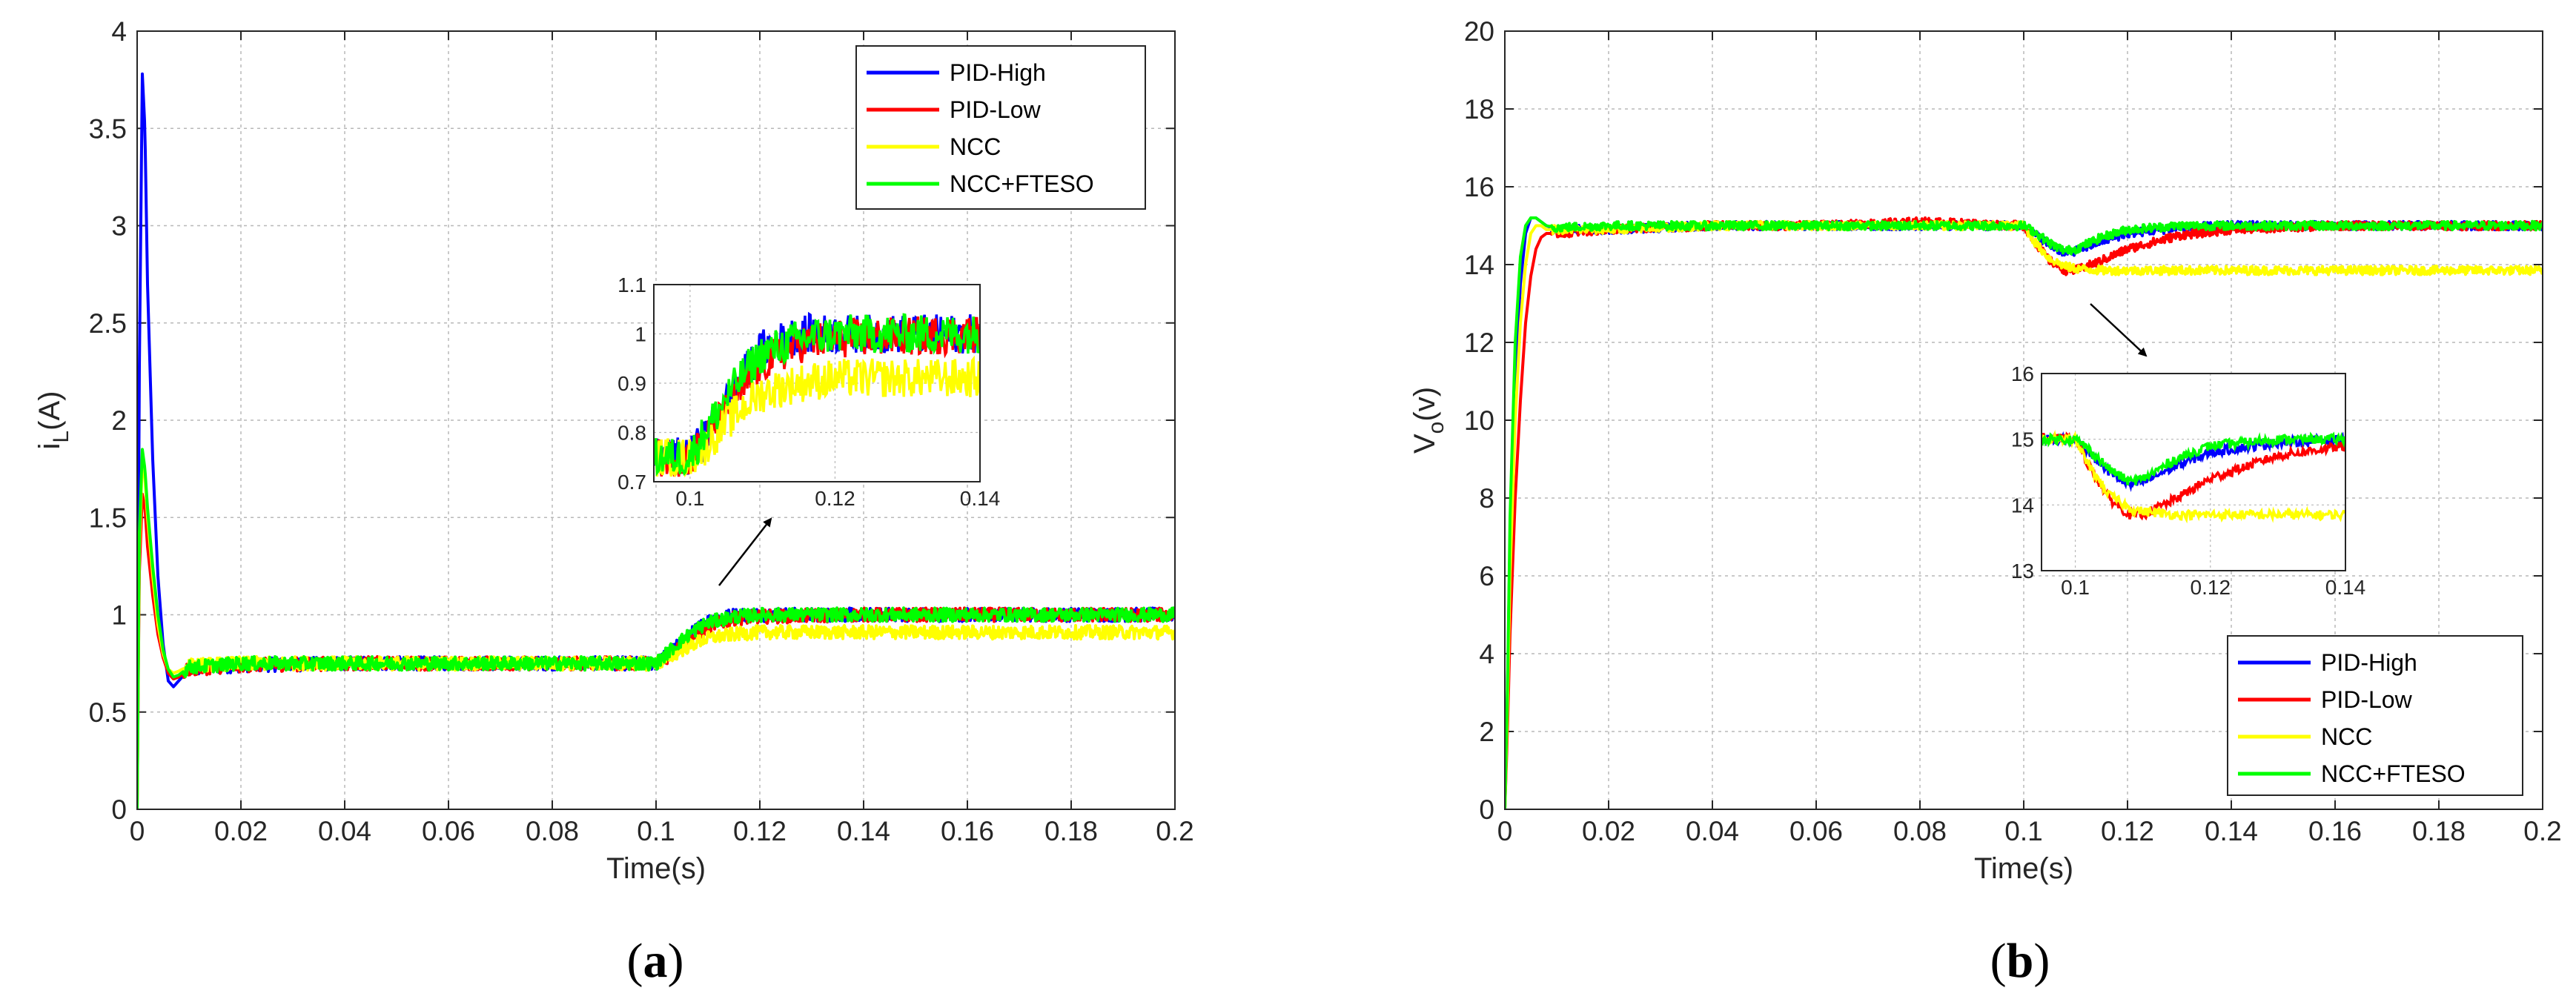  Describe the element at coordinates (1479, 420) in the screenshot. I see `y-tick-label: 10` at that location.